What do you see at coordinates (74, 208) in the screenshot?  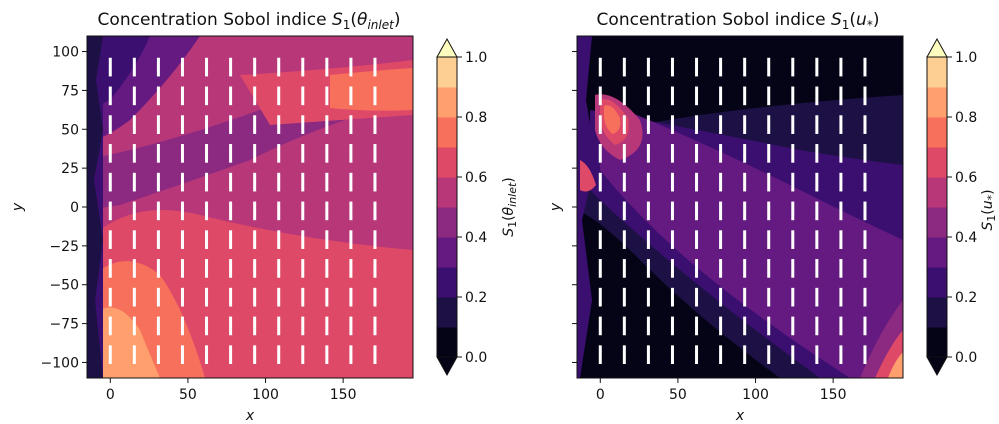 I see `y-tick-label: 0` at bounding box center [74, 208].